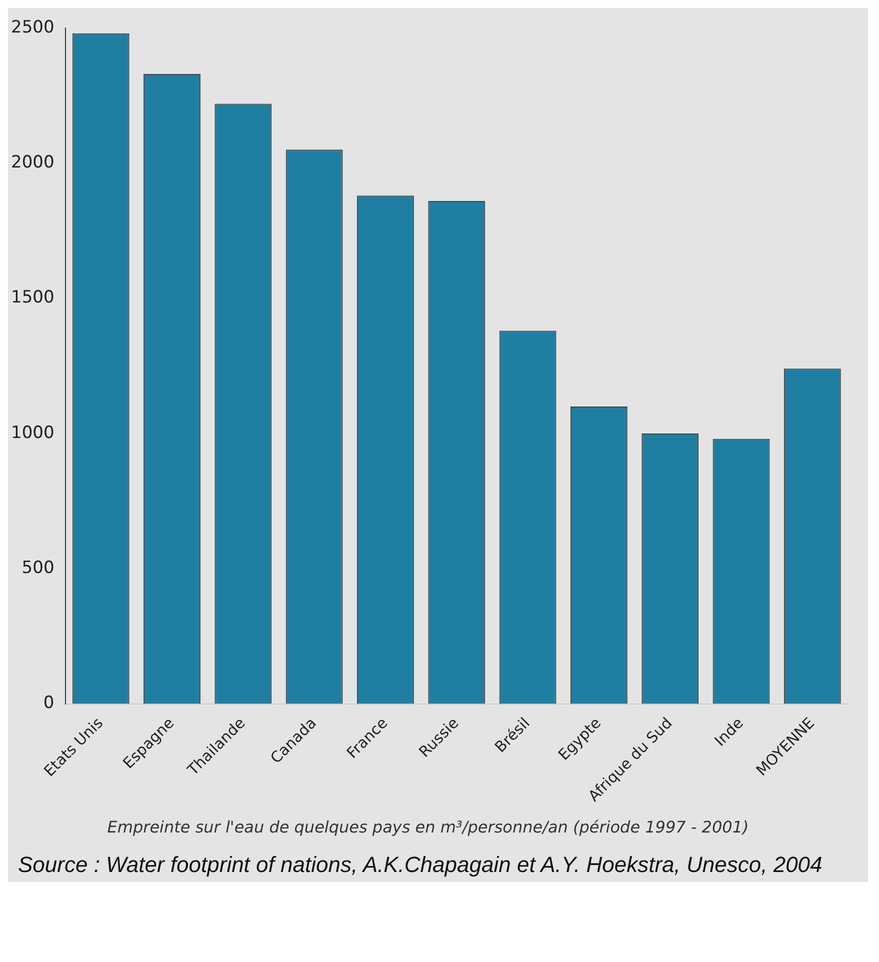 Image resolution: width=879 pixels, height=962 pixels. What do you see at coordinates (420, 865) in the screenshot?
I see `source-note: Source : Water footprint of nations, A.K.Chapagain et A.Y. Hoekstra, Unesco, 2004` at bounding box center [420, 865].